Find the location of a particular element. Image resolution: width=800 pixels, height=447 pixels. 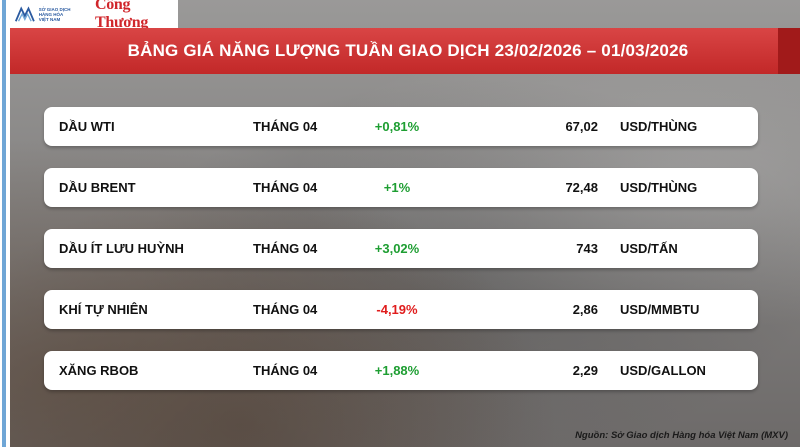

price-change: +0,81% is located at coordinates (397, 126).